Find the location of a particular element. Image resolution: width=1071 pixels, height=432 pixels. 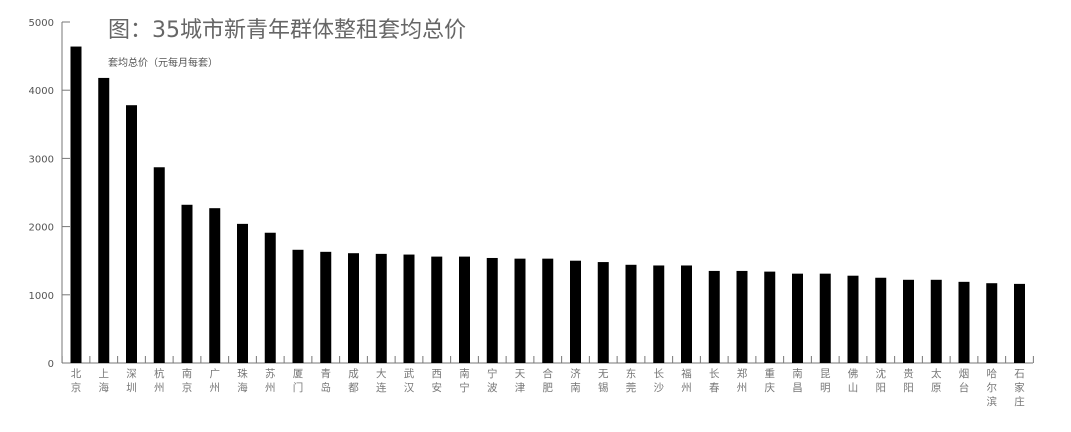

bar-福州 is located at coordinates (686, 314).